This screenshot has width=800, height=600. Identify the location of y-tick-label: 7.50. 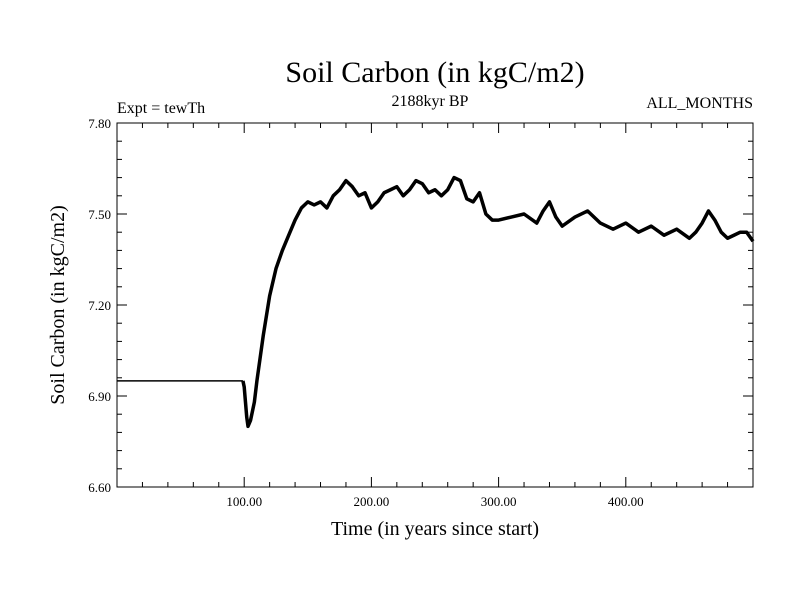
(99, 214).